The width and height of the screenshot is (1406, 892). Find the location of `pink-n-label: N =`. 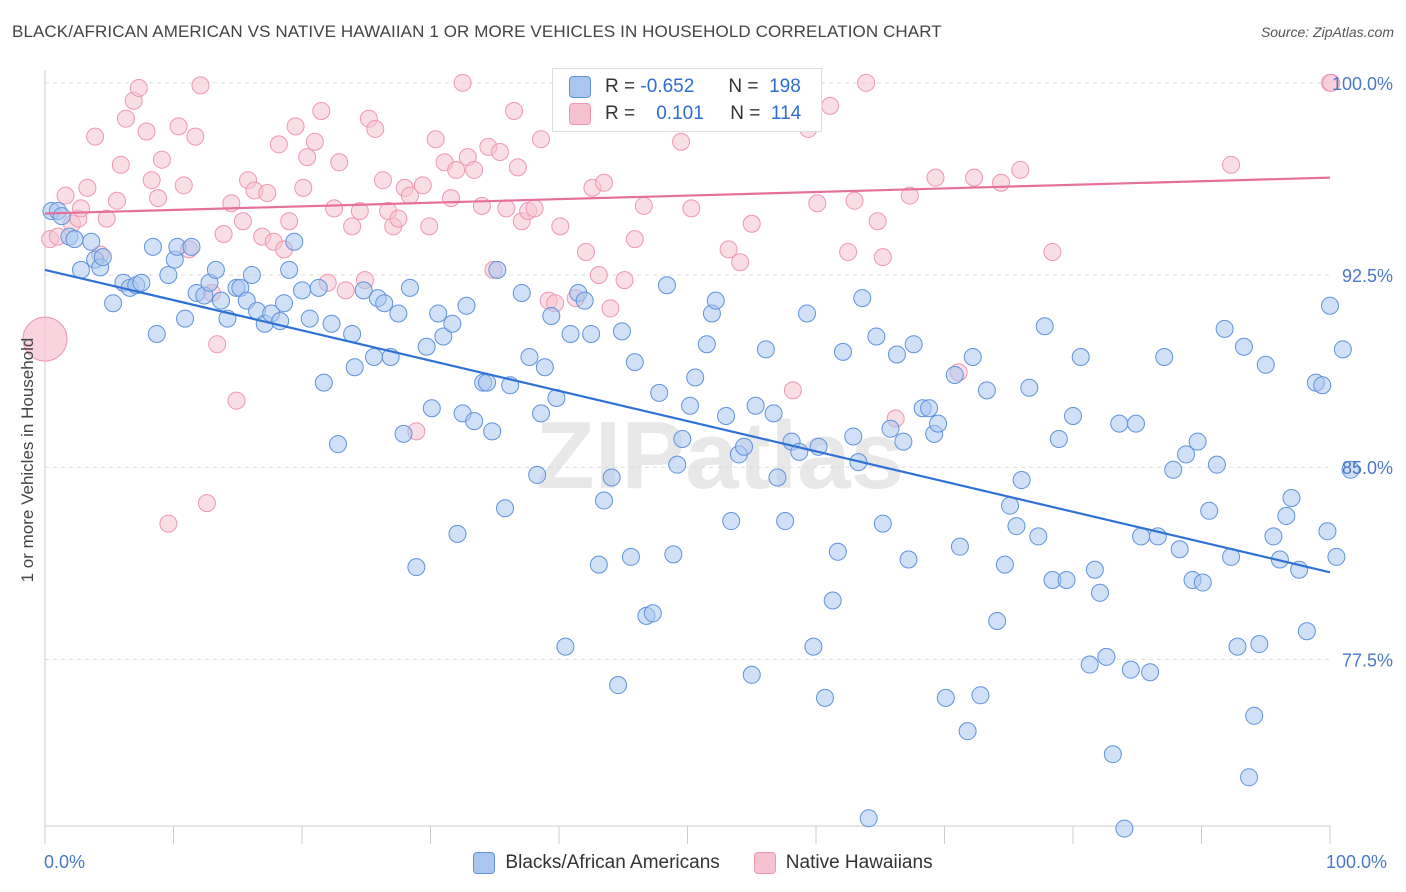

pink-n-label: N = is located at coordinates (745, 113).